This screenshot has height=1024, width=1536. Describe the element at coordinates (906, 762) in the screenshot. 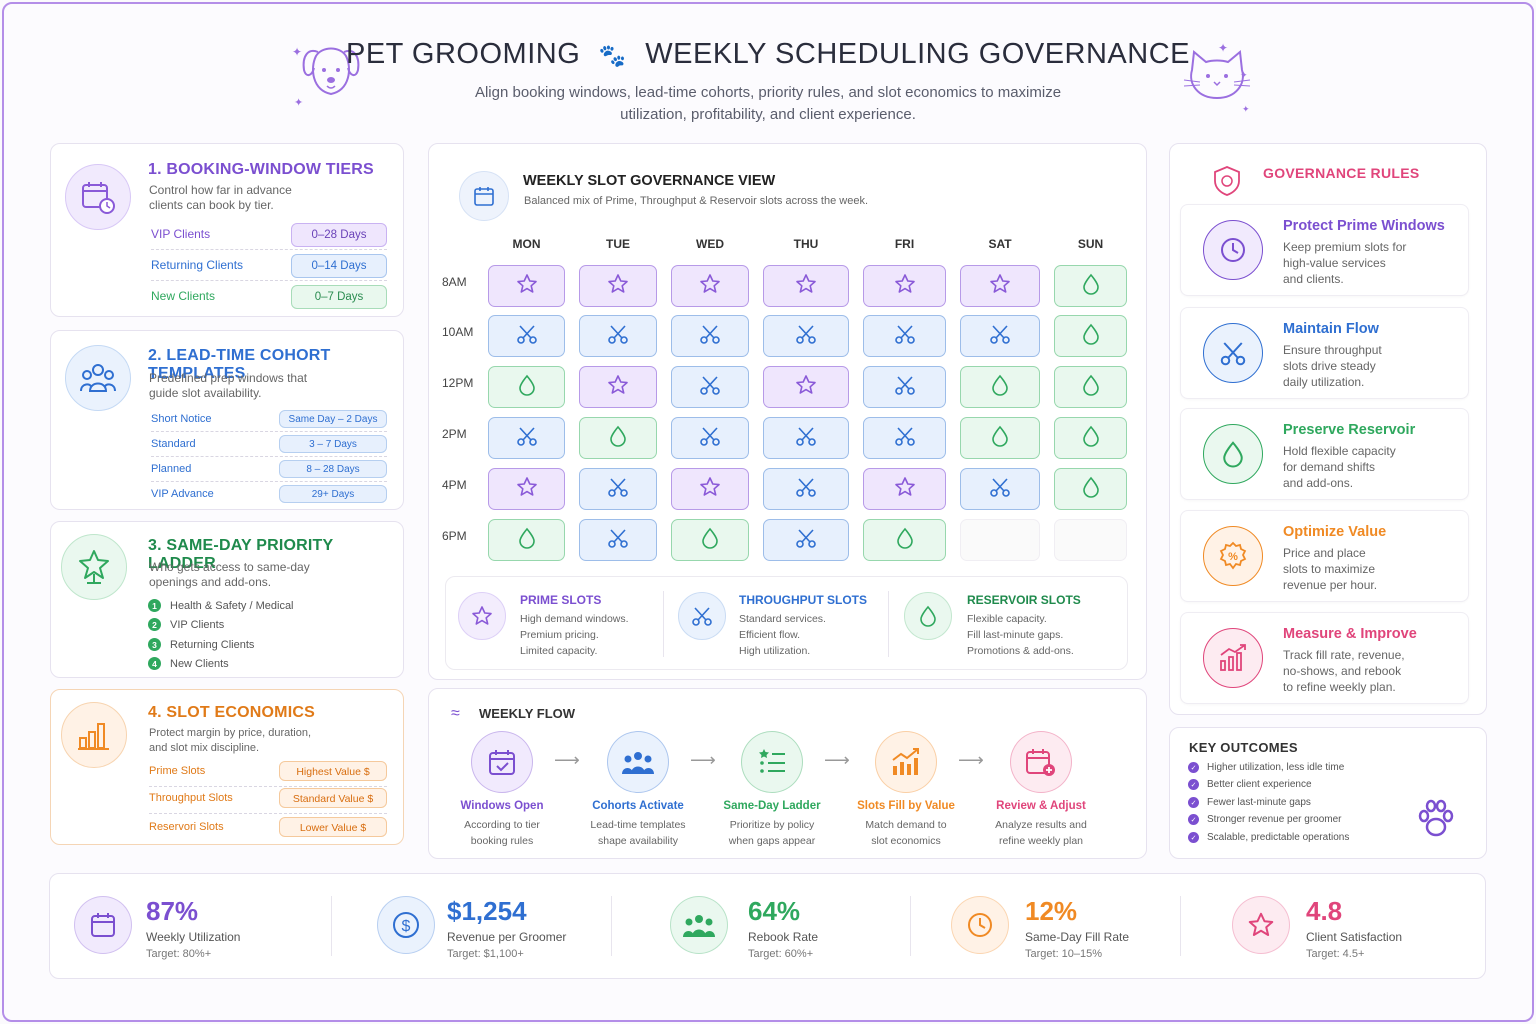

I see `growth-chart-icon` at that location.